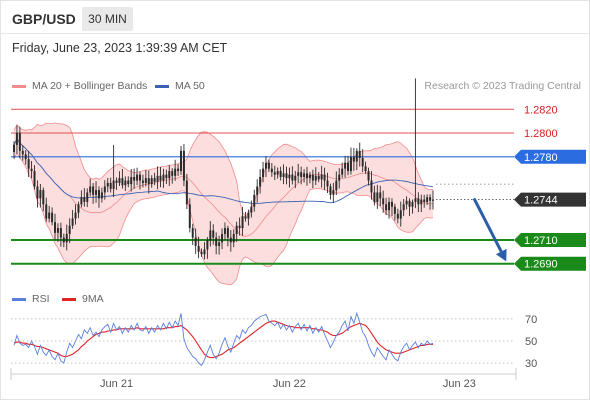  What do you see at coordinates (44, 19) in the screenshot?
I see `symbol-title: GBP/USD` at bounding box center [44, 19].